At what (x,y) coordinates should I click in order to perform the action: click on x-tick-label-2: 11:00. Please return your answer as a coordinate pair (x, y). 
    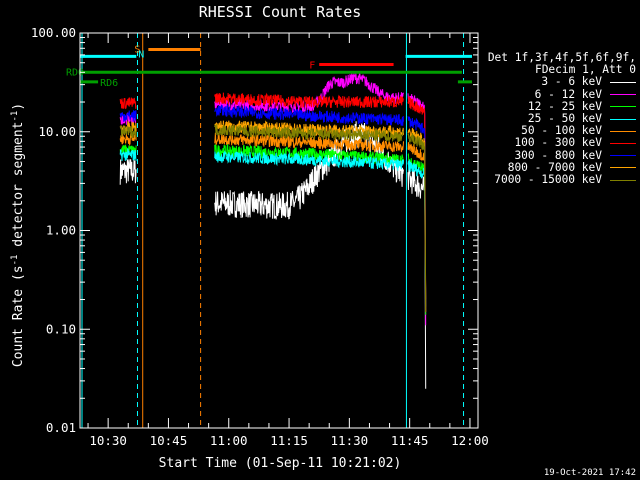
    Looking at the image, I should click on (229, 440).